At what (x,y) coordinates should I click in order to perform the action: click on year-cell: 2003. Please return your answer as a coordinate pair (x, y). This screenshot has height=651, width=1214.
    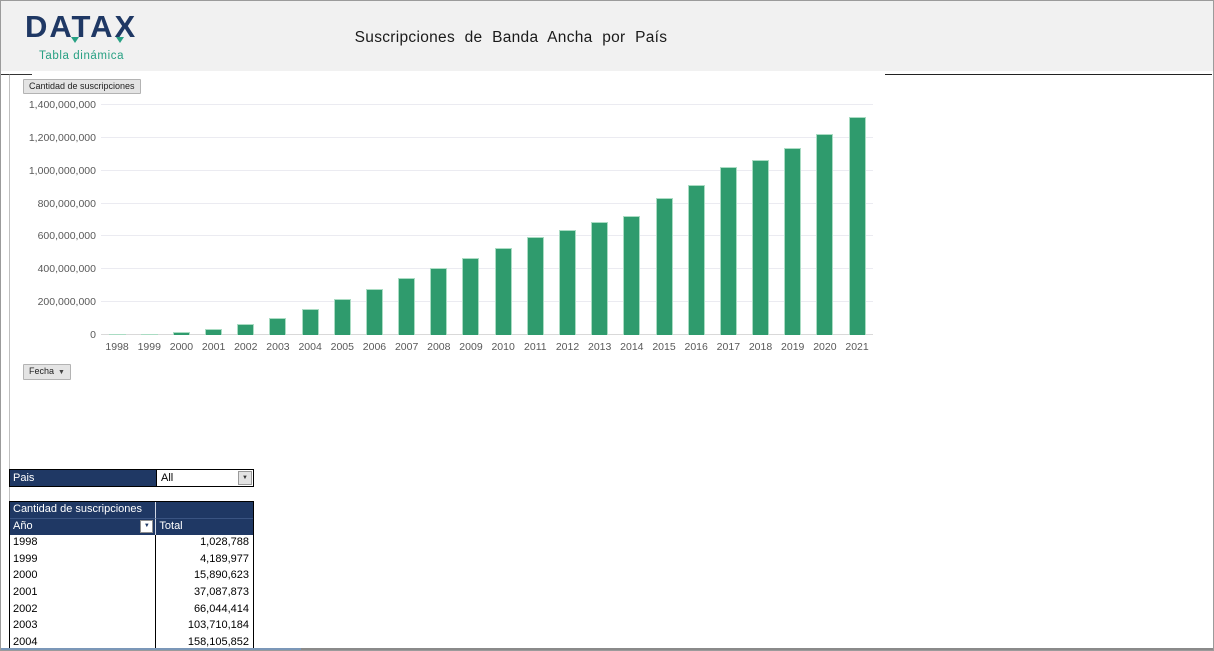
    Looking at the image, I should click on (83, 627).